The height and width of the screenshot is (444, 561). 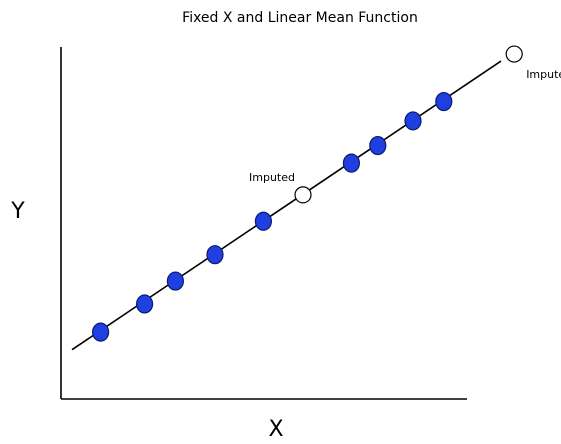 What do you see at coordinates (17, 211) in the screenshot?
I see `y-axis-label: Y` at bounding box center [17, 211].